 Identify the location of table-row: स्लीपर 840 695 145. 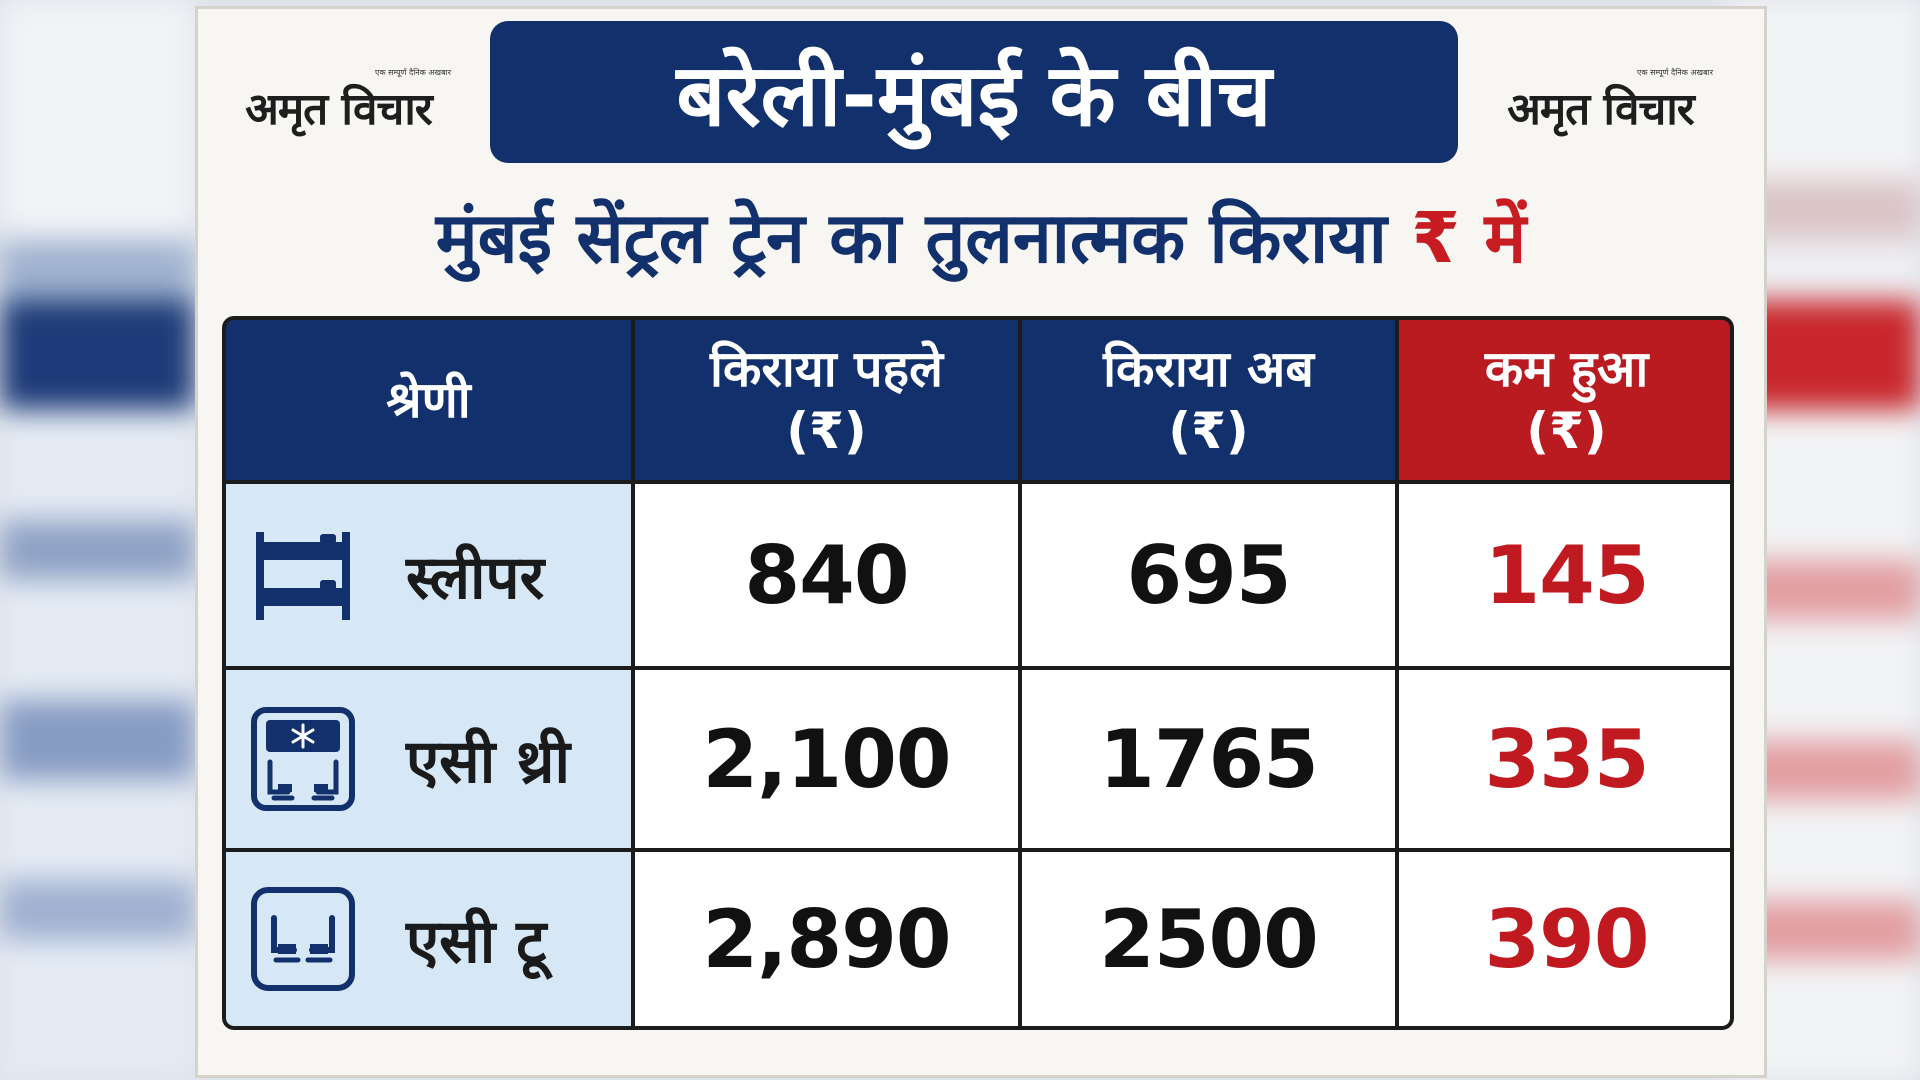
(978, 575).